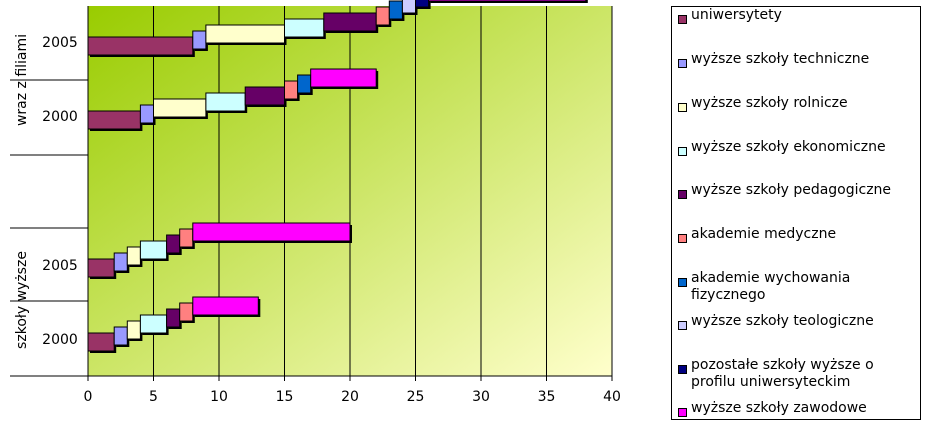 The width and height of the screenshot is (927, 426). What do you see at coordinates (22, 300) in the screenshot?
I see `group-label: szkoły wyższe` at bounding box center [22, 300].